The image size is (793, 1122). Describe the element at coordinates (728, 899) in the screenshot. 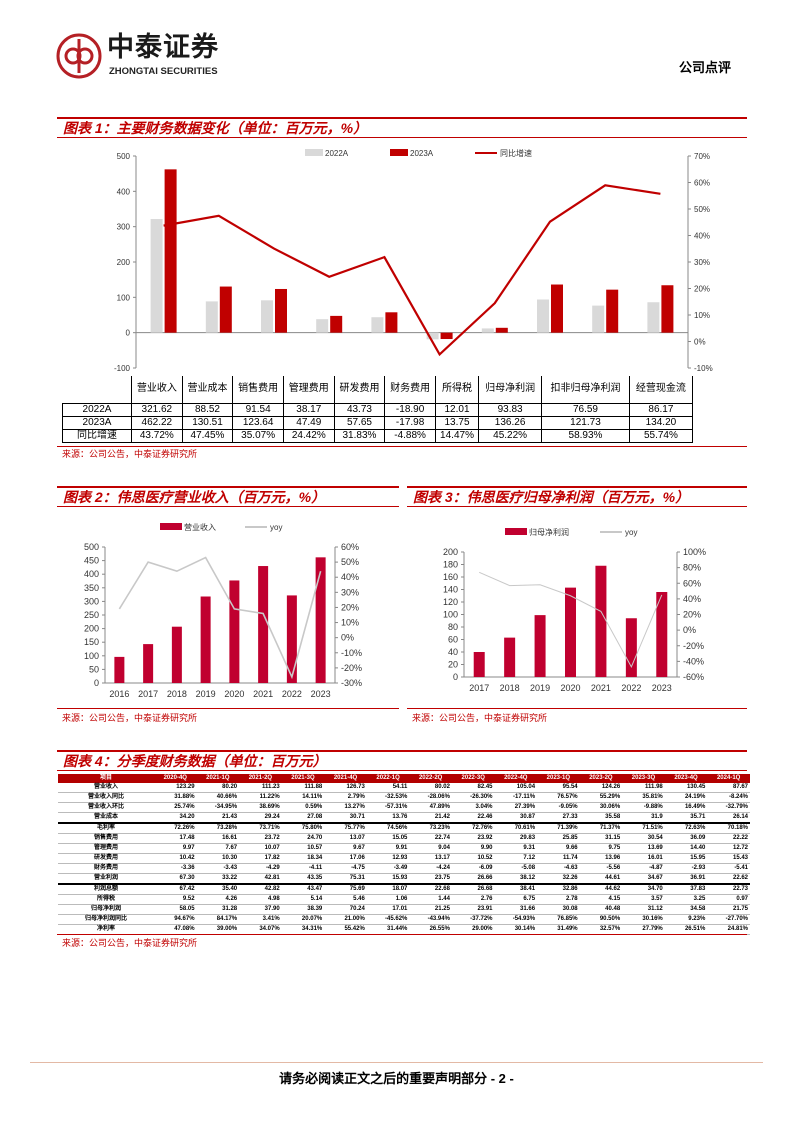

I see `table-cell: 0.97` at that location.